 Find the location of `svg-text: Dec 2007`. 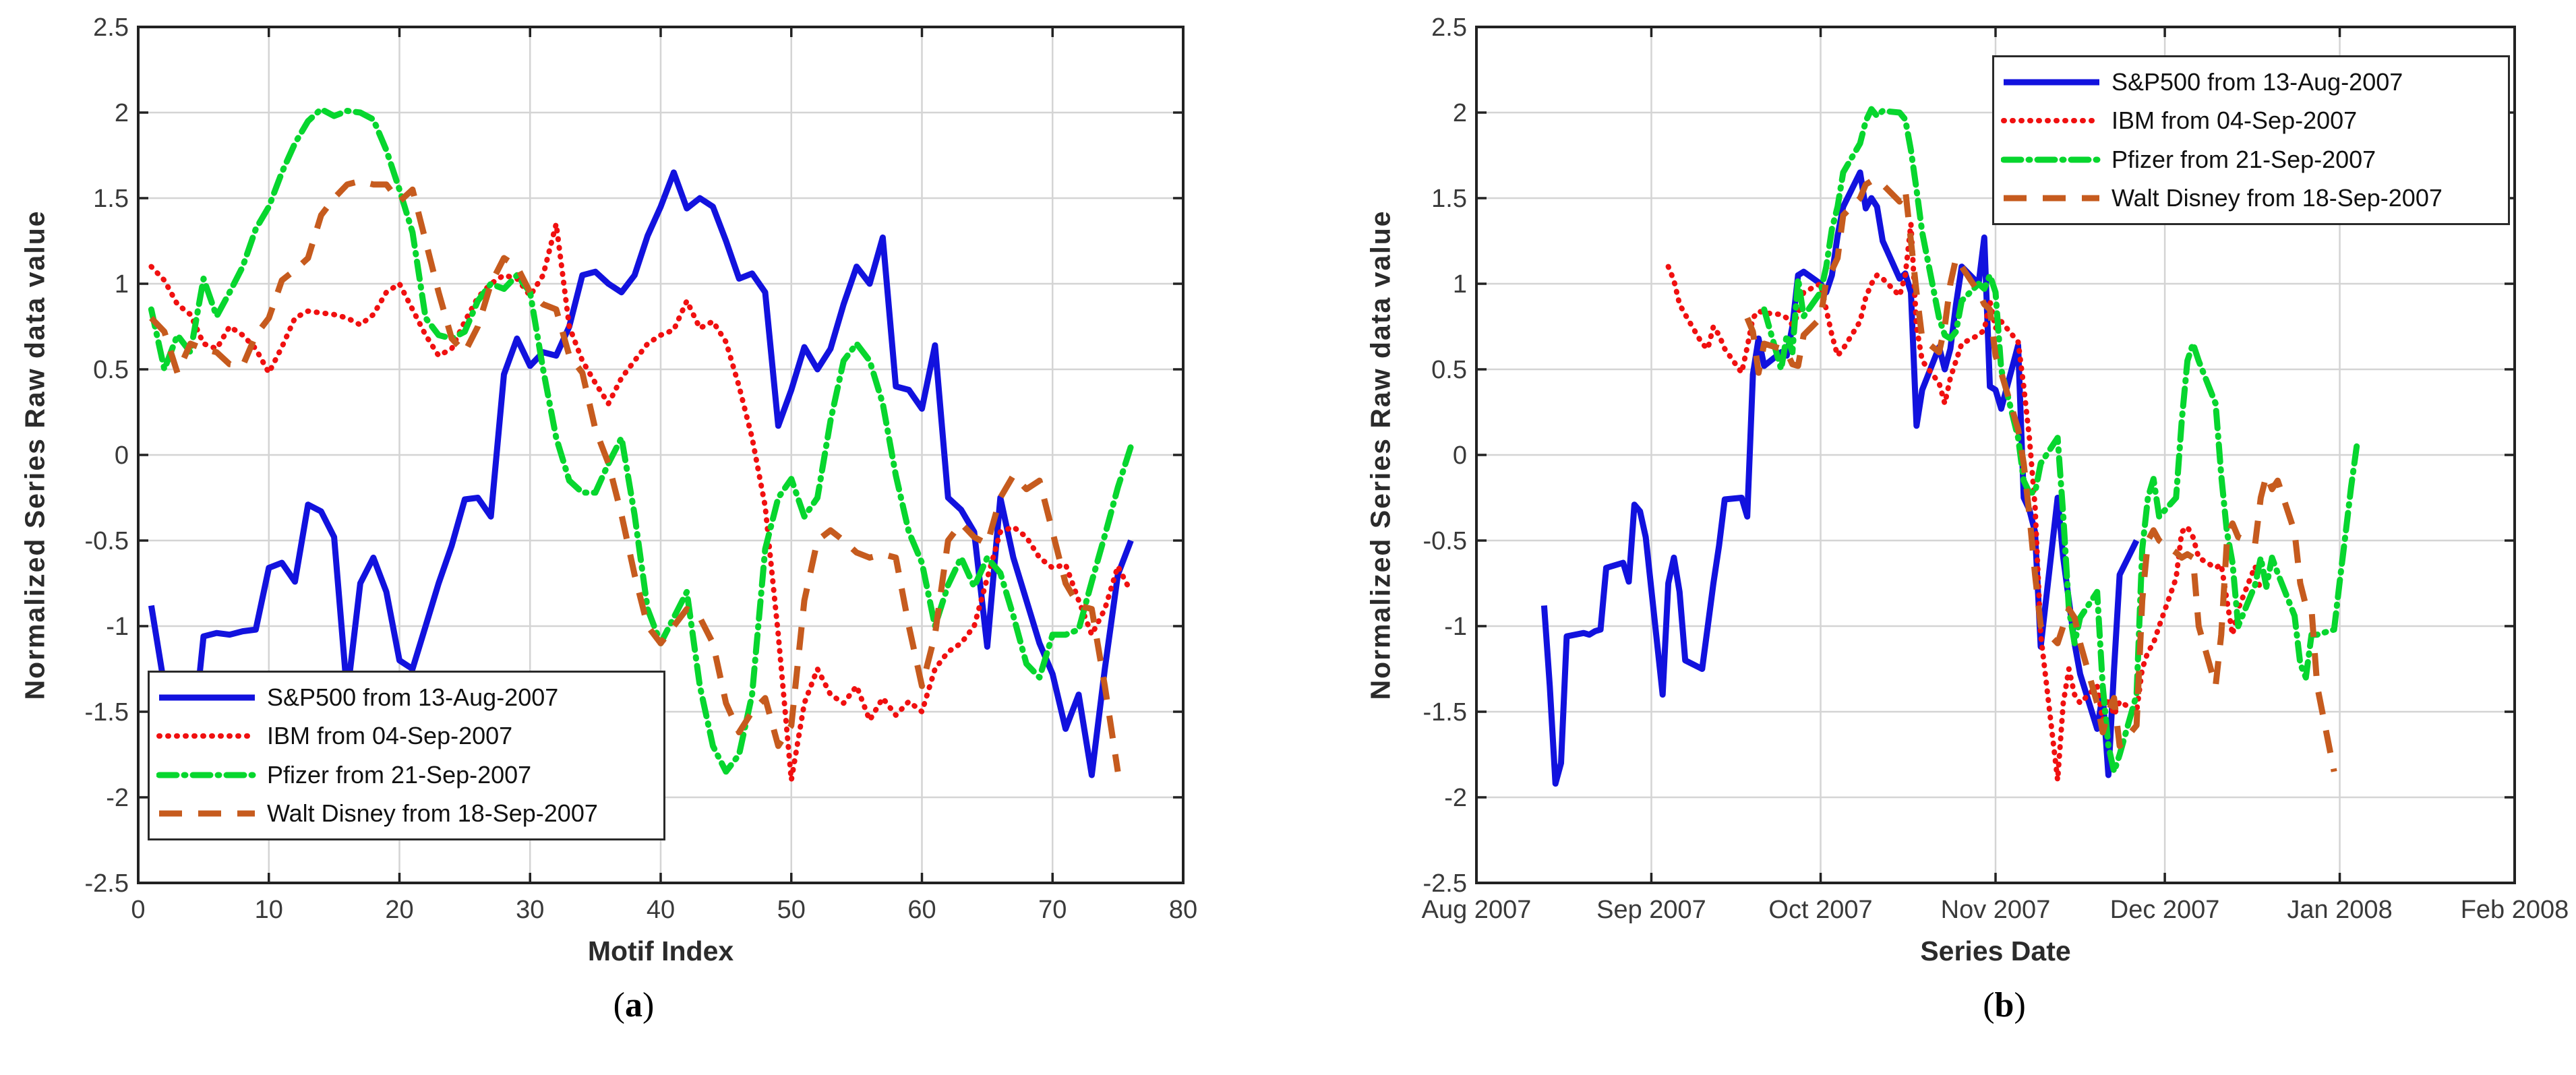

svg-text: Dec 2007 is located at coordinates (2165, 910).